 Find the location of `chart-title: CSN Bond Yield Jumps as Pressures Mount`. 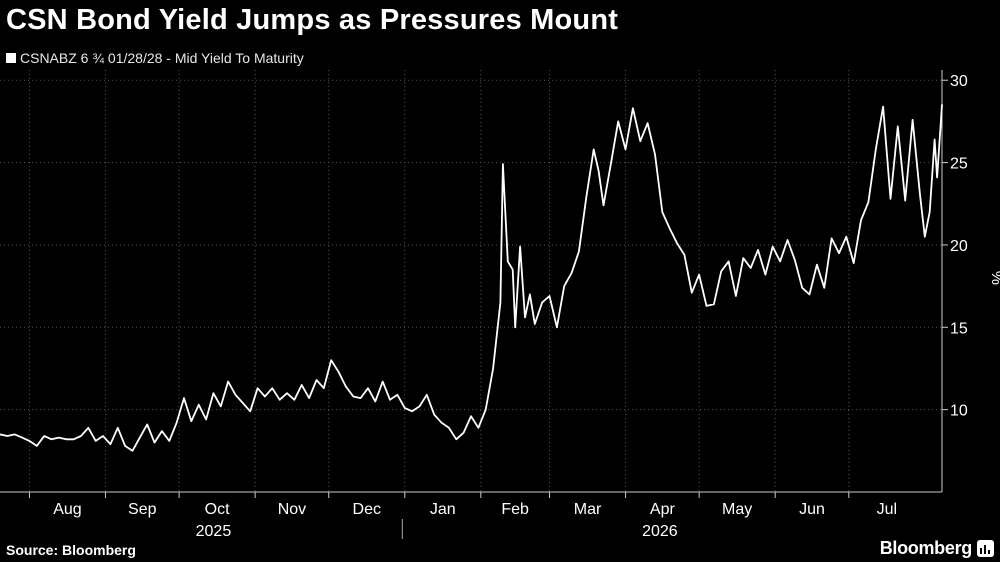

chart-title: CSN Bond Yield Jumps as Pressures Mount is located at coordinates (312, 20).